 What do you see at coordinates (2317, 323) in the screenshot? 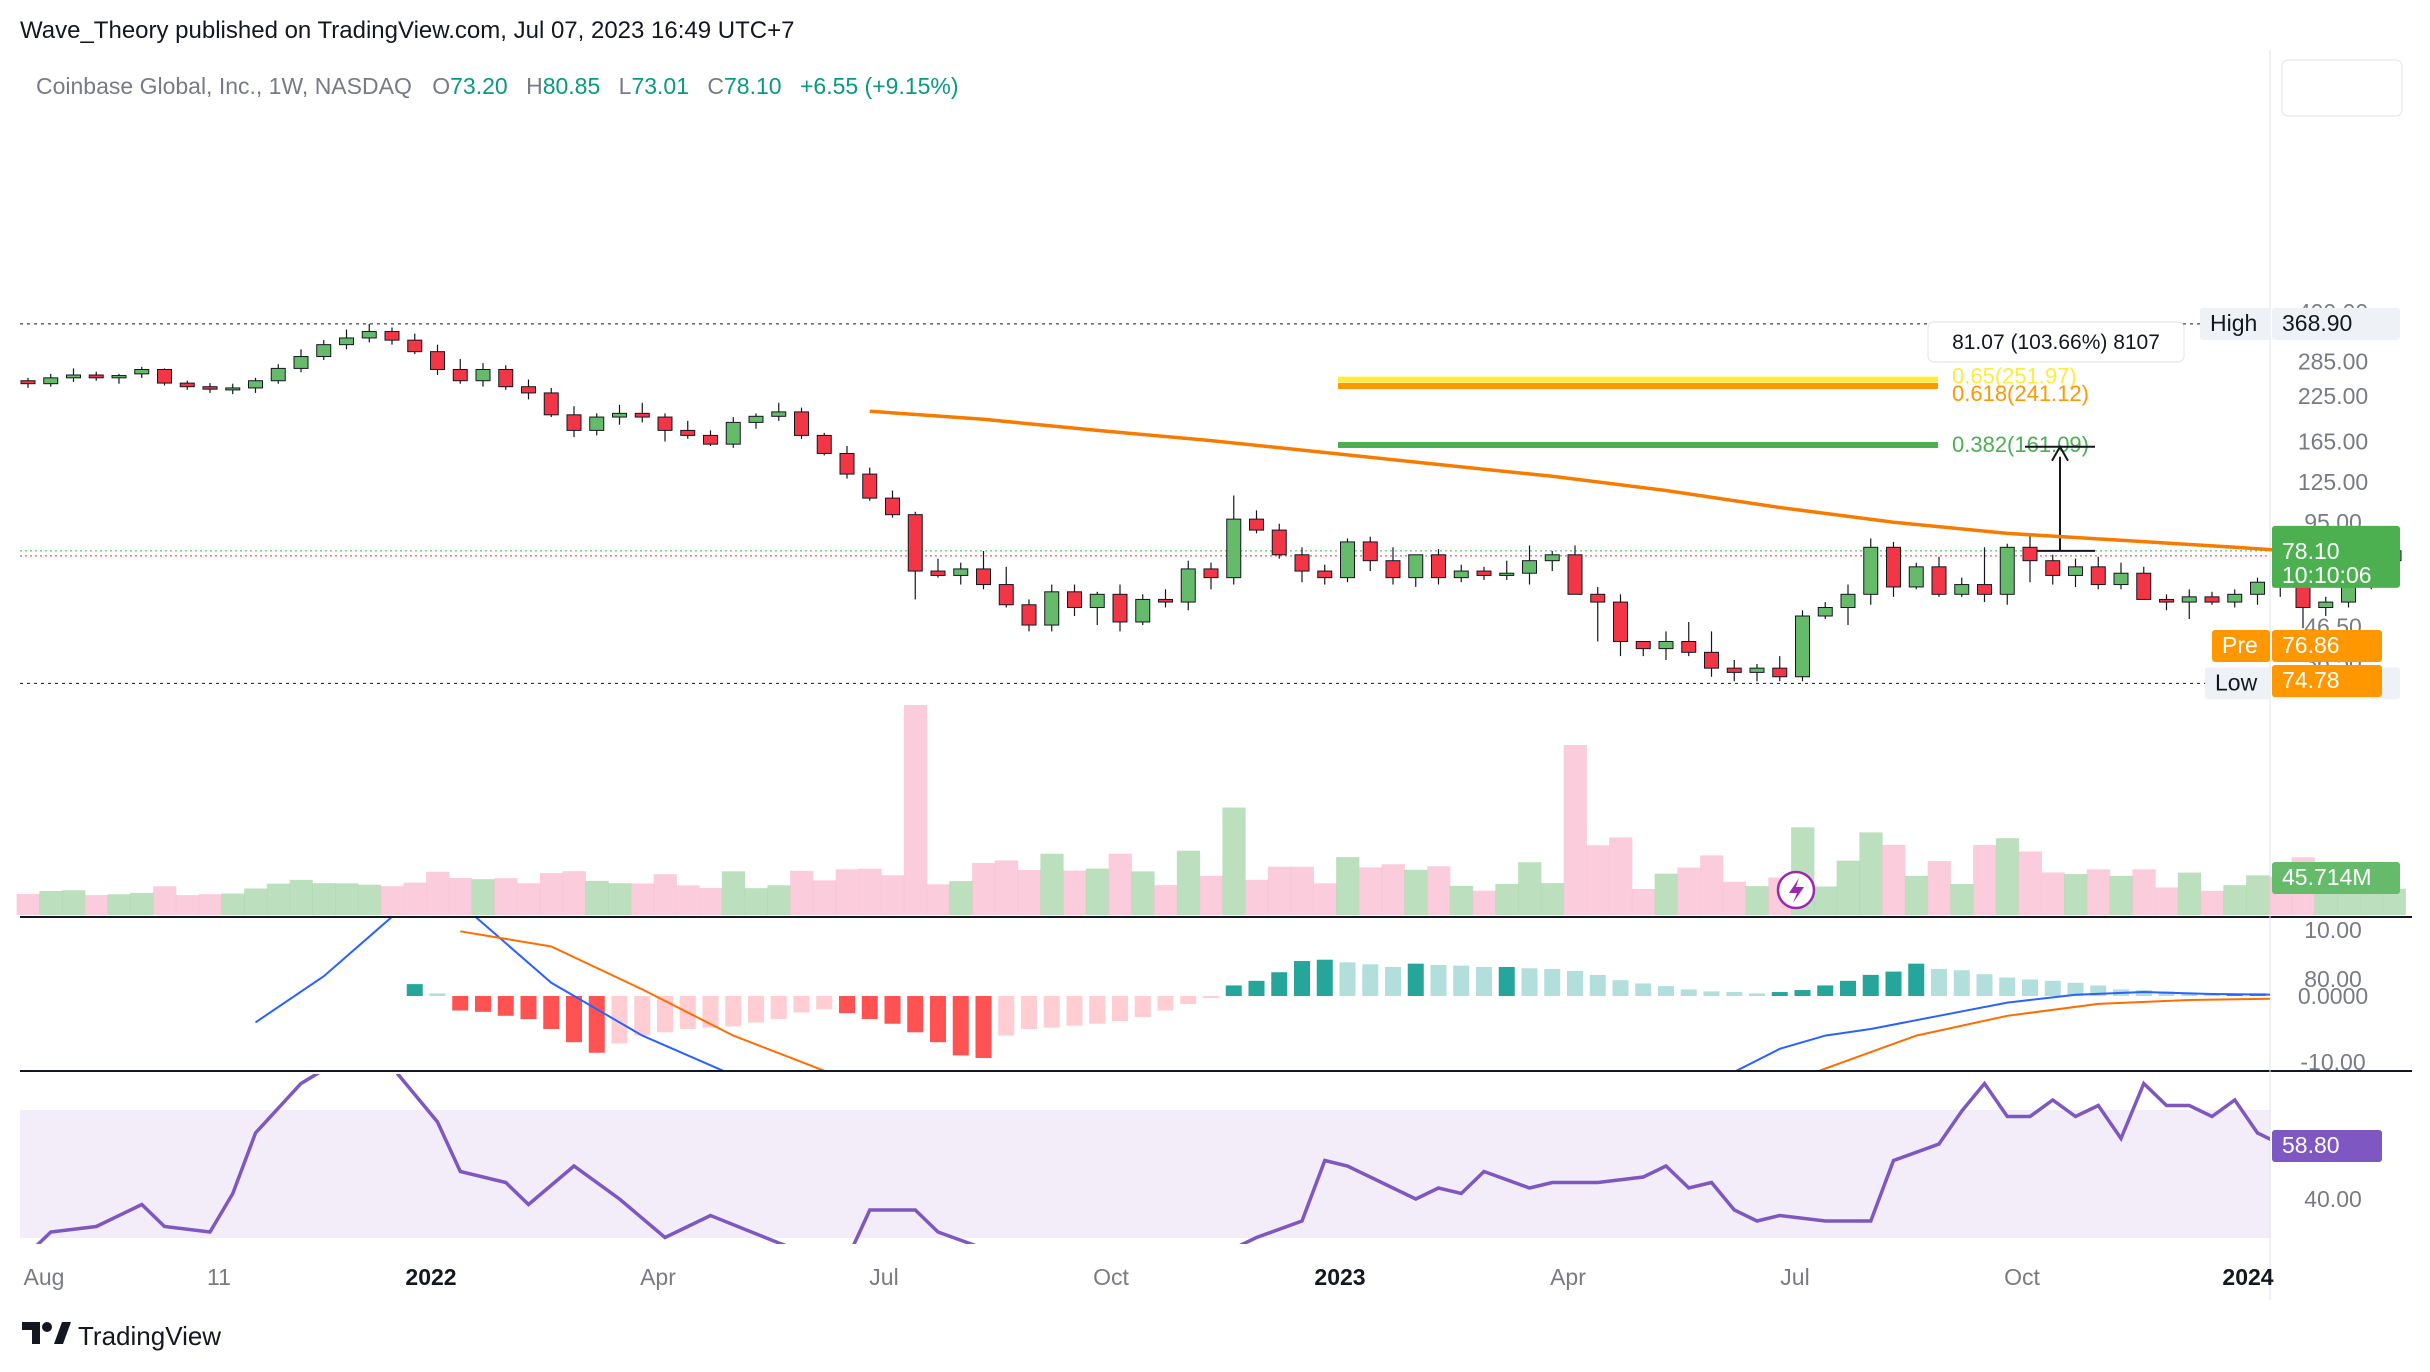
I see `high-value: 368.90` at bounding box center [2317, 323].